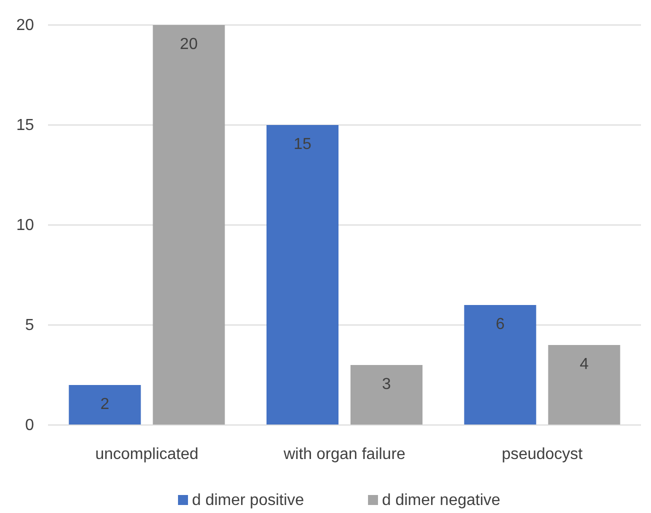 This screenshot has height=513, width=651. Describe the element at coordinates (189, 44) in the screenshot. I see `data-label: 20` at that location.